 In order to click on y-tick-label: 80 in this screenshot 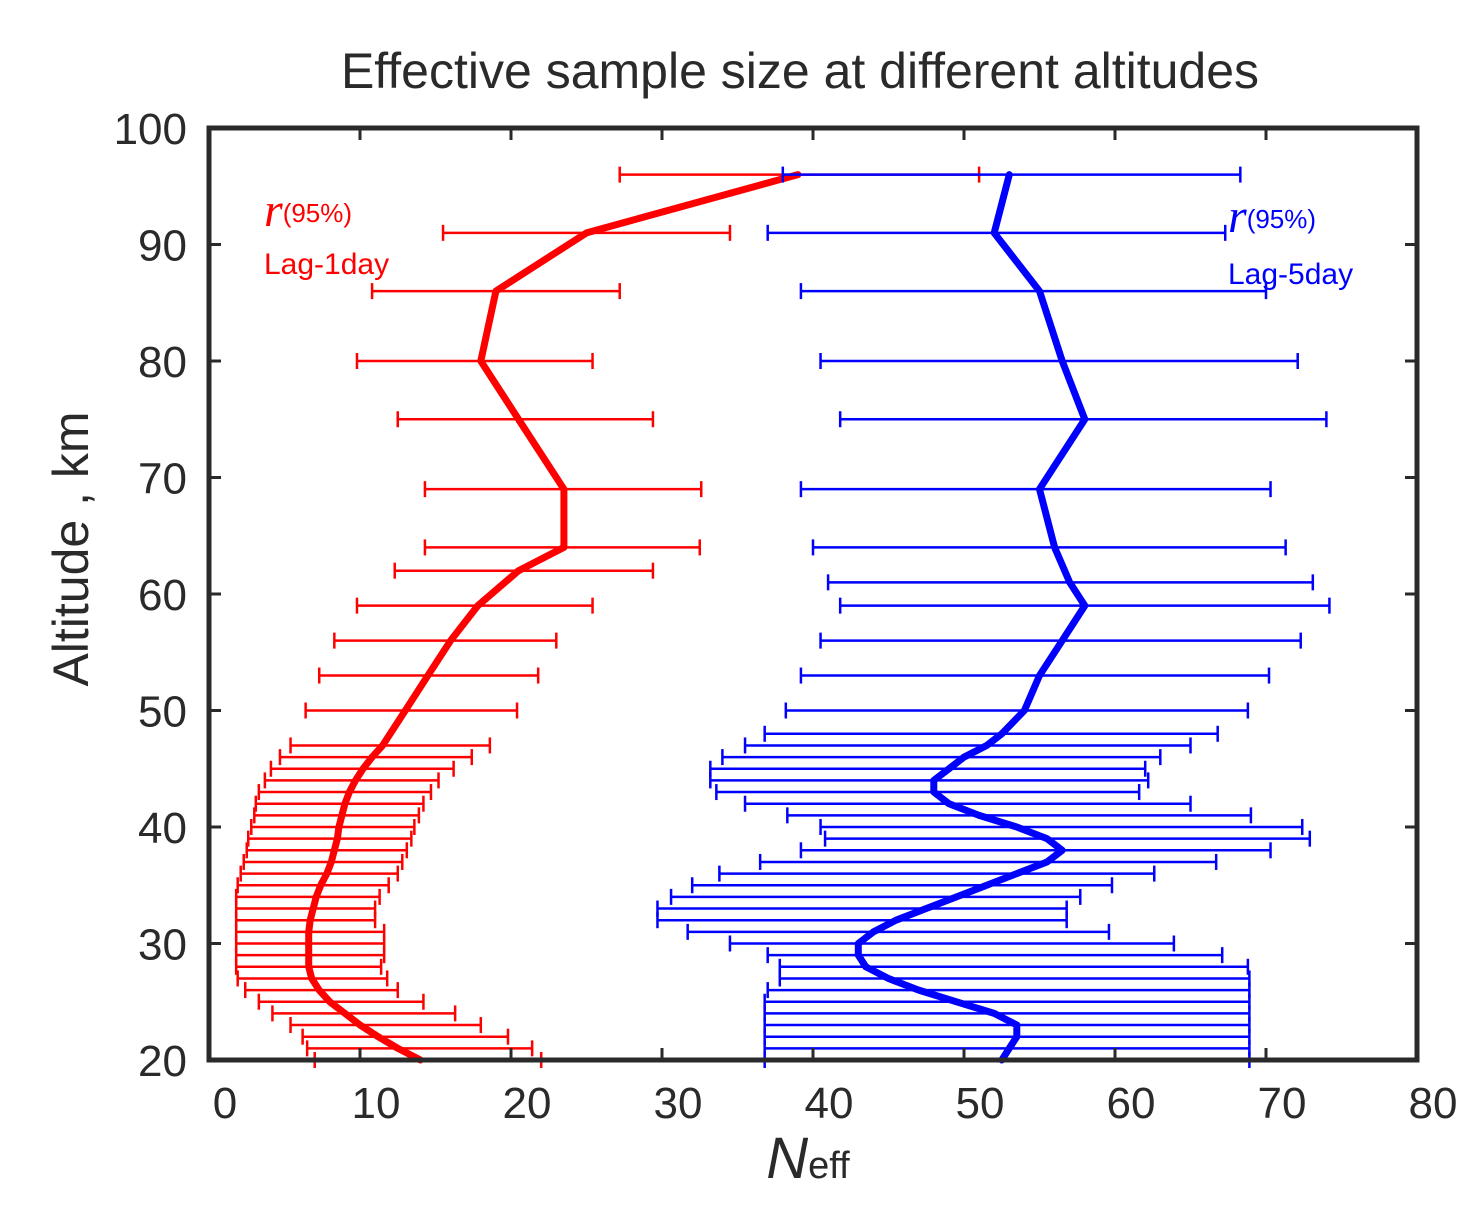, I will do `click(162, 362)`.